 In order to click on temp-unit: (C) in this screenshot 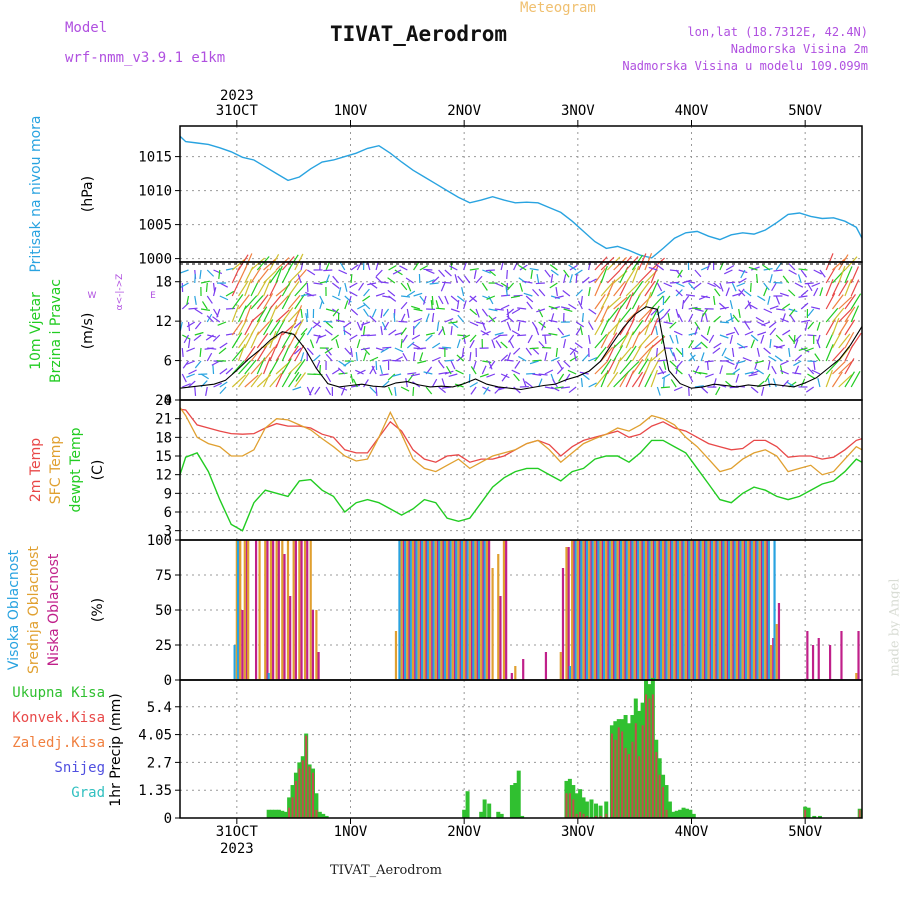, I will do `click(98, 470)`.